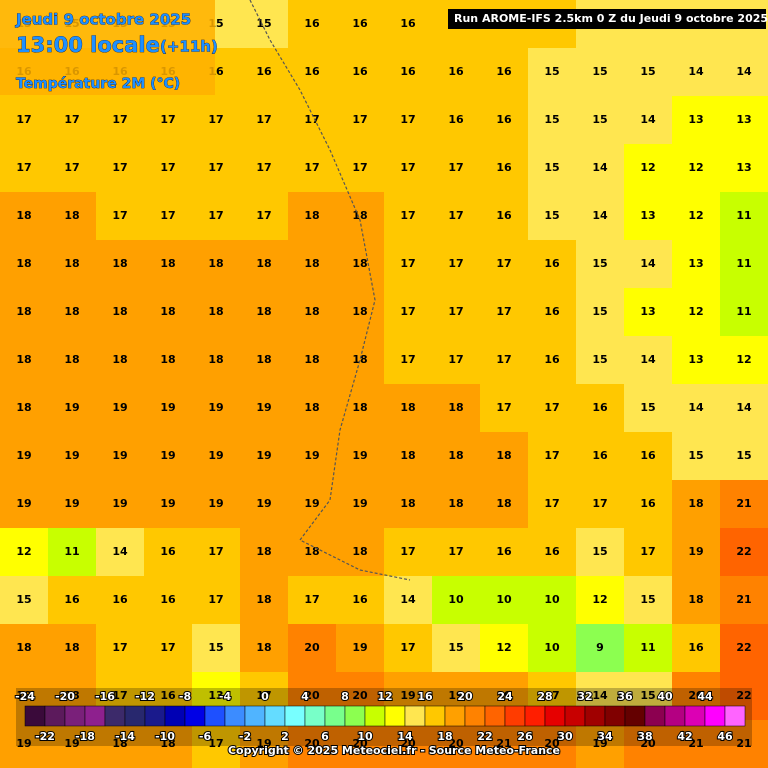 This screenshot has height=768, width=768. I want to click on legend-label: -14, so click(125, 736).